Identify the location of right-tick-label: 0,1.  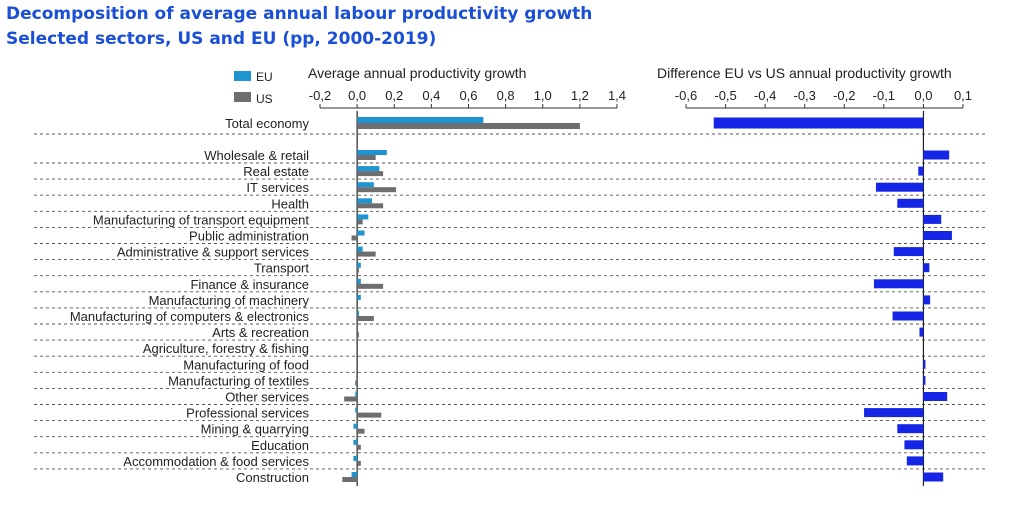
(963, 95).